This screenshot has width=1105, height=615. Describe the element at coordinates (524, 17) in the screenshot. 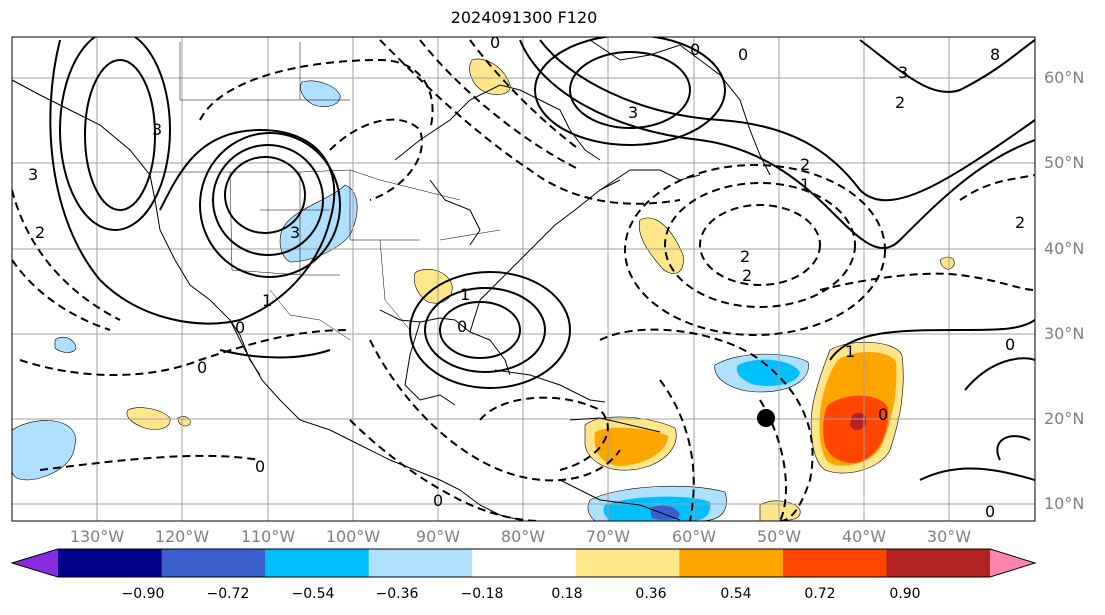

I see `map-title: 2024091300 F120` at that location.